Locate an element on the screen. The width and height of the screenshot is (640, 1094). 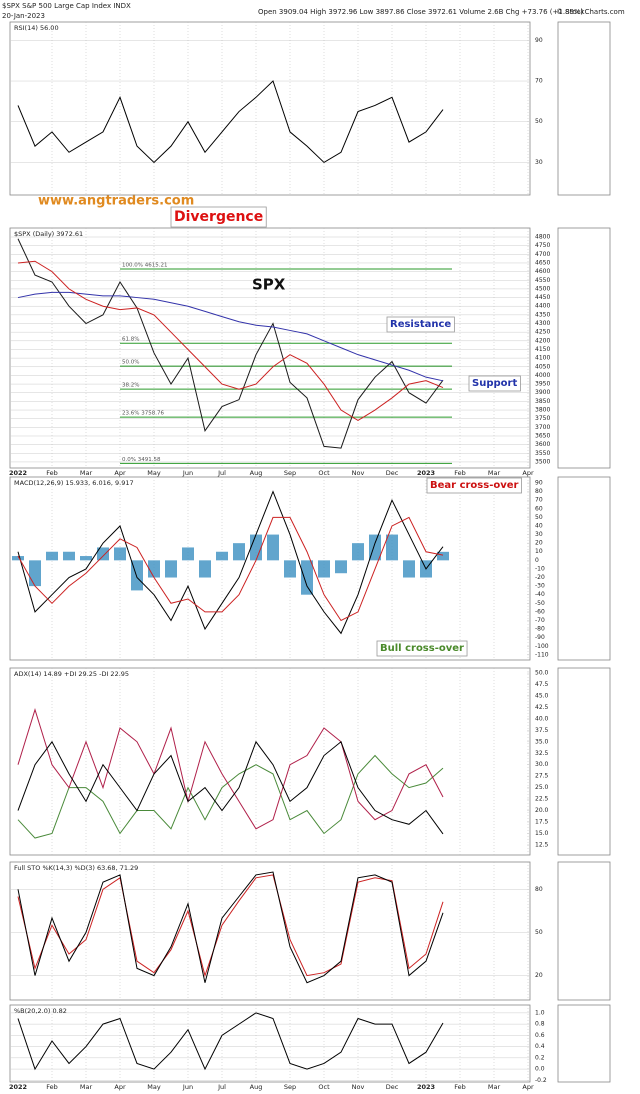
x-tick-label: Sep is located at coordinates (290, 1087).